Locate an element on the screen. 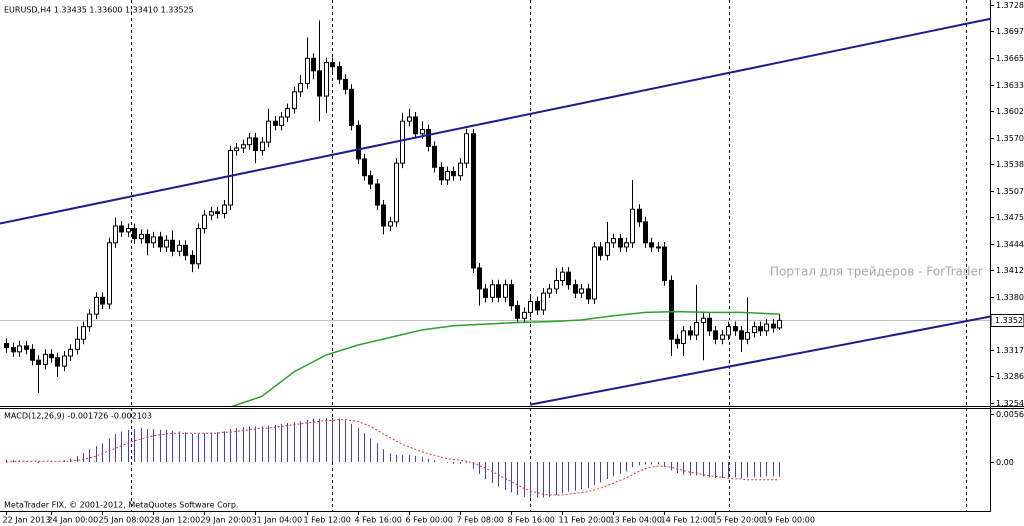 The image size is (1024, 526). y-tick-label: 1.35385 is located at coordinates (1010, 164).